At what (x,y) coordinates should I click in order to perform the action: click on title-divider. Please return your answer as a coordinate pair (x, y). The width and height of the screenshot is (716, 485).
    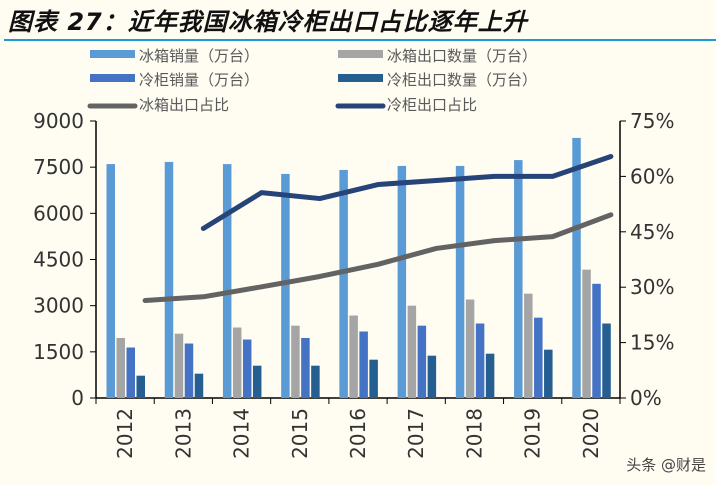
    Looking at the image, I should click on (360, 40).